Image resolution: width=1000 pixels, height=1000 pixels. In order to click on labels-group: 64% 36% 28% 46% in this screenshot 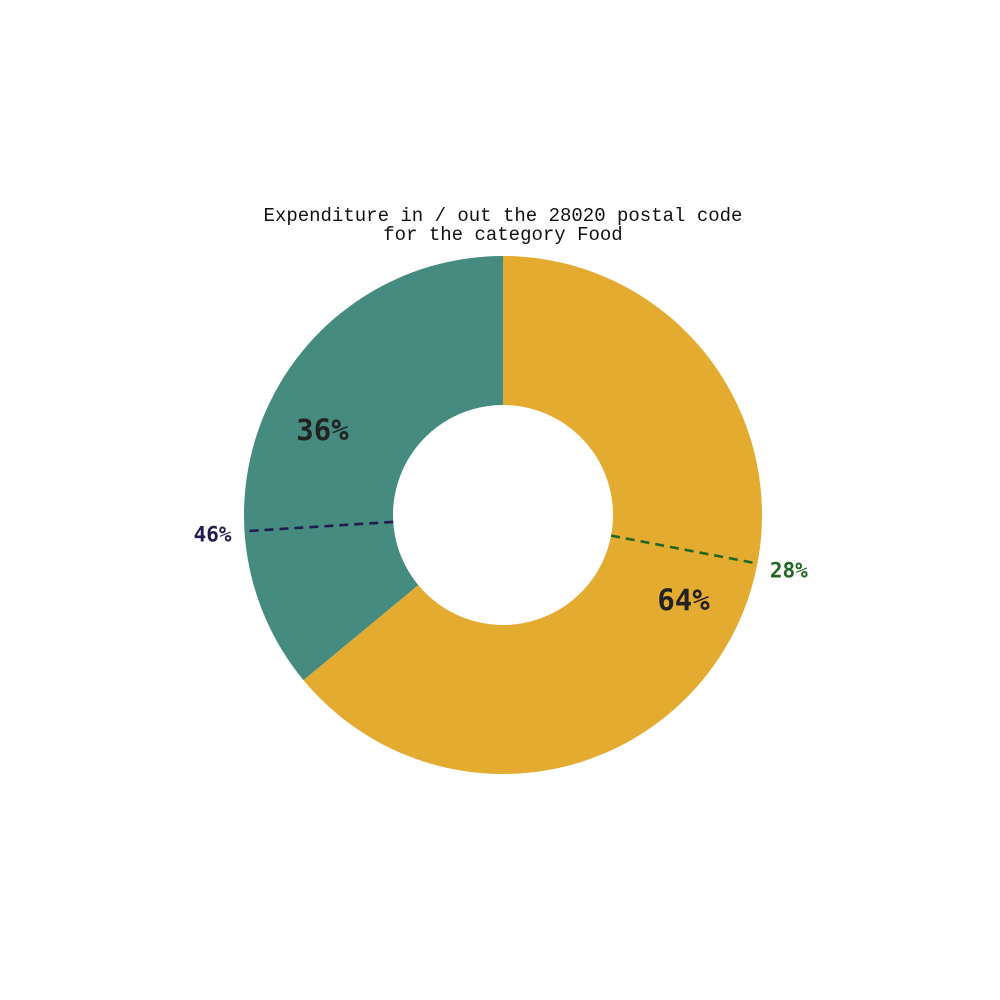, I will do `click(501, 515)`.